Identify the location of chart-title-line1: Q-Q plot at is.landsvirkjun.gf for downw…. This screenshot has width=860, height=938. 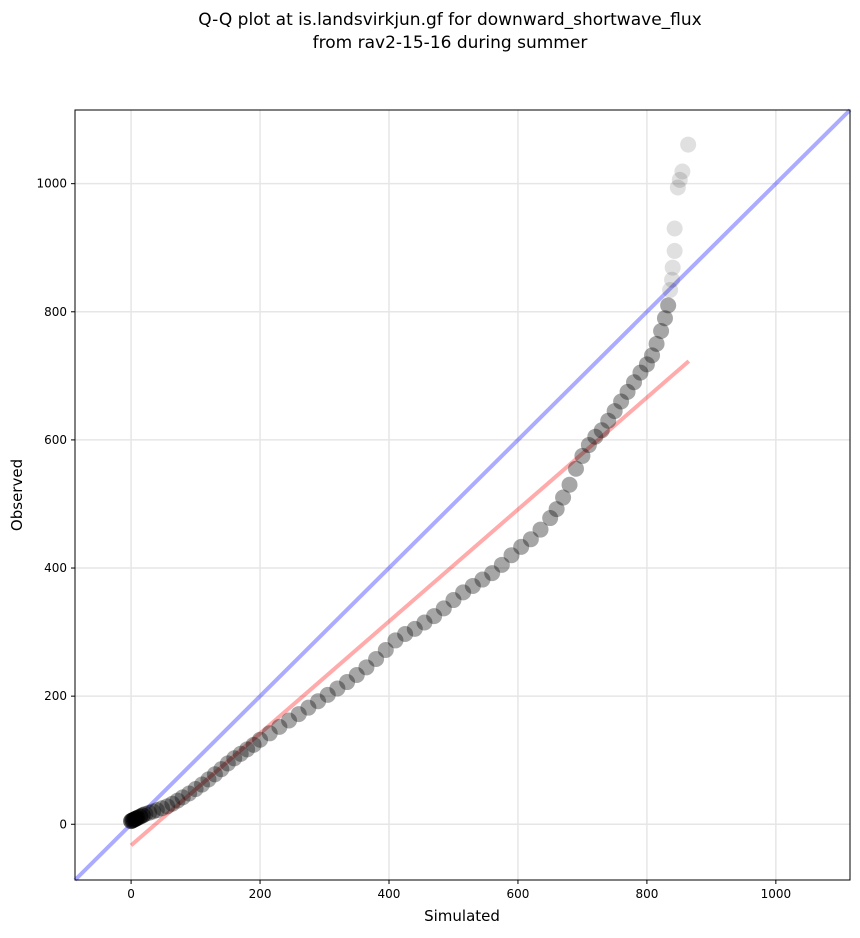
(449, 20).